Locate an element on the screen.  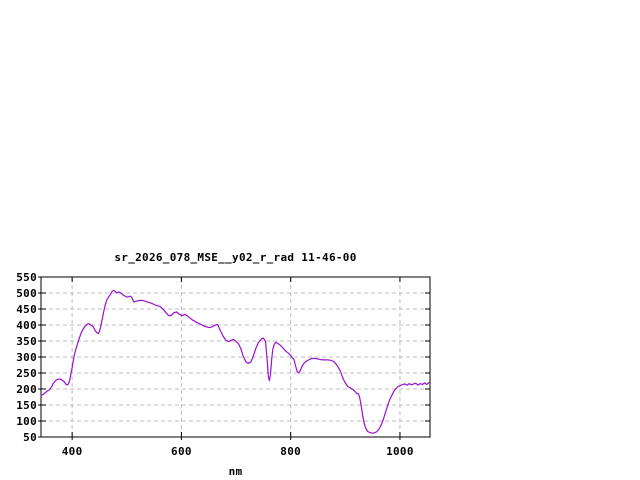
x-tick-label: 400 is located at coordinates (72, 451).